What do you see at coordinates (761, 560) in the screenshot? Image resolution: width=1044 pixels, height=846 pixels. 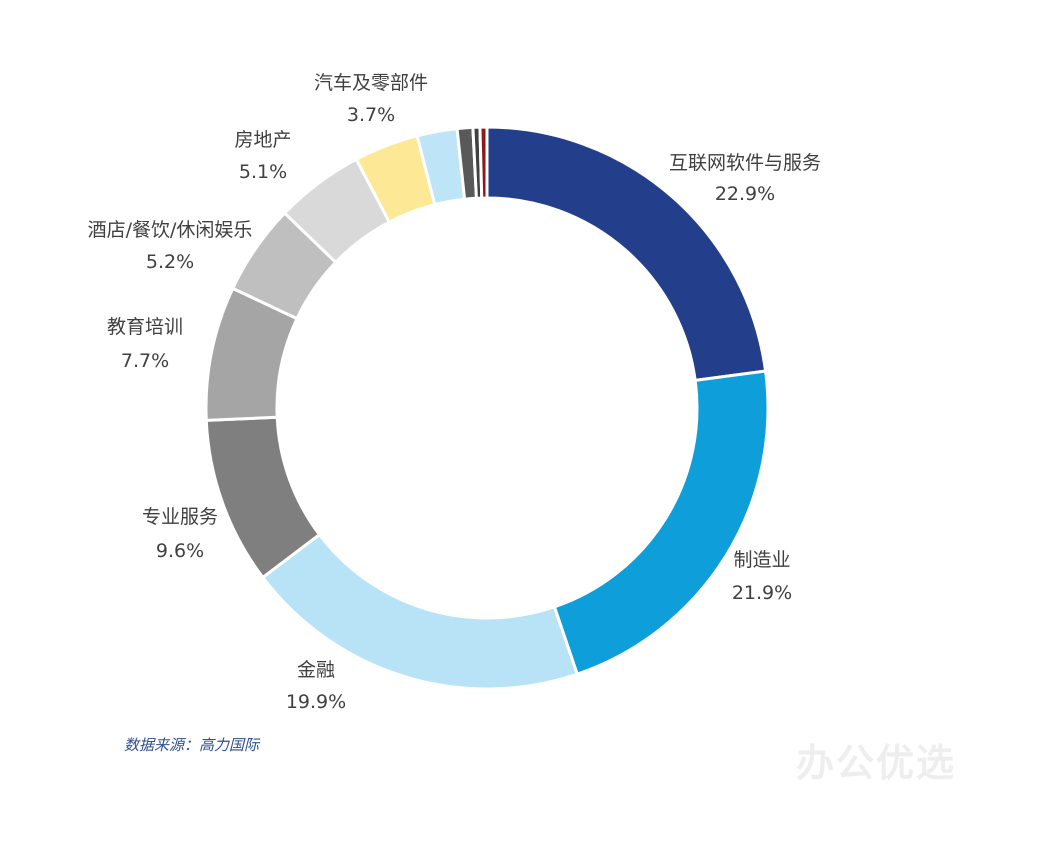 I see `slice-label-2: 制造业` at bounding box center [761, 560].